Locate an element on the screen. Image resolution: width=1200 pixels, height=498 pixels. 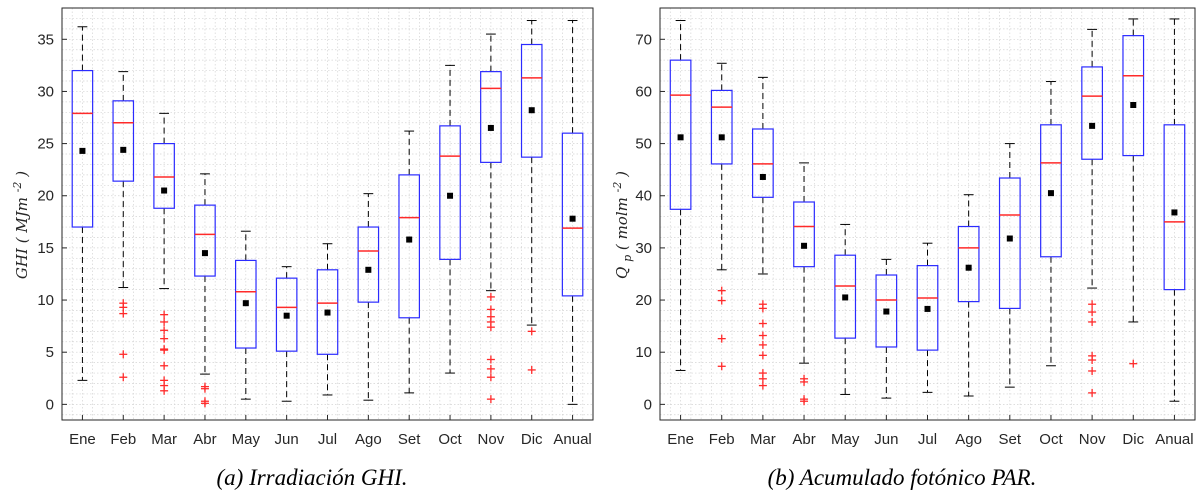
box-anual is located at coordinates (572, 212).